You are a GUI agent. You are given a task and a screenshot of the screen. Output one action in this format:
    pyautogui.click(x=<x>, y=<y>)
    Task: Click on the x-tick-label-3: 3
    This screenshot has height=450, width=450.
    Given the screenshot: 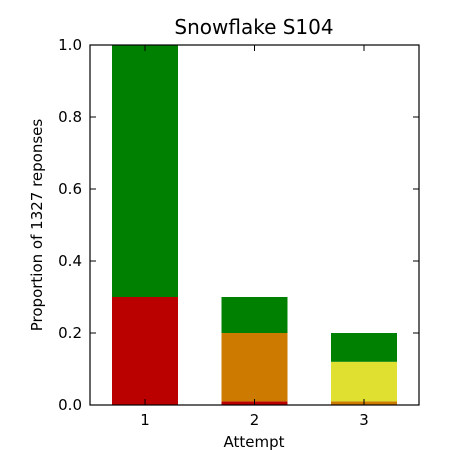 What is the action you would take?
    pyautogui.click(x=364, y=420)
    